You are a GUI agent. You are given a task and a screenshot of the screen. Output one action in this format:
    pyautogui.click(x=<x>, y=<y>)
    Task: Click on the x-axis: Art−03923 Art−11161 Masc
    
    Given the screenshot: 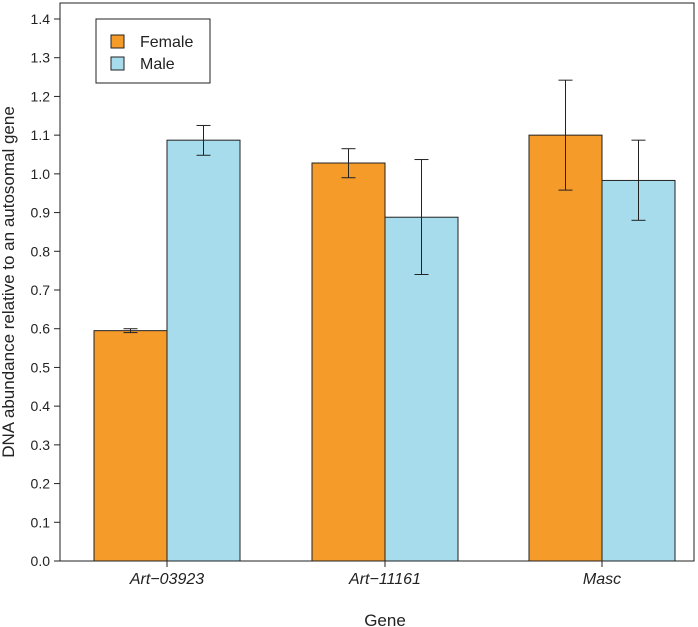 What is the action you would take?
    pyautogui.click(x=375, y=574)
    